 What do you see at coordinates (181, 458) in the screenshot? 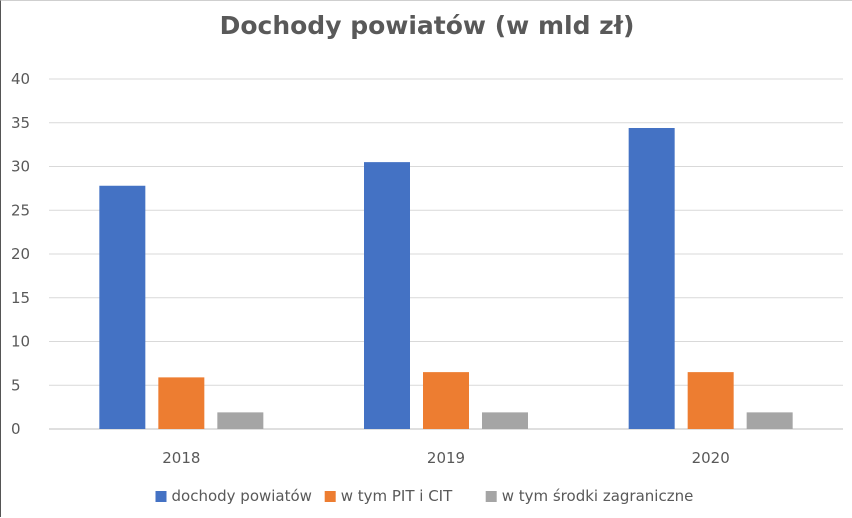
I see `x-tick-label: 2018` at bounding box center [181, 458].